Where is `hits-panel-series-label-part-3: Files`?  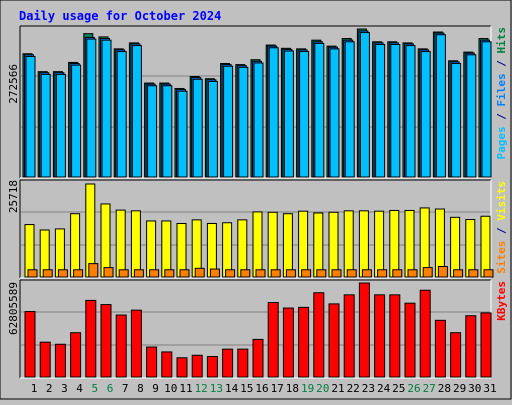 hits-panel-series-label-part-3: Files is located at coordinates (501, 89).